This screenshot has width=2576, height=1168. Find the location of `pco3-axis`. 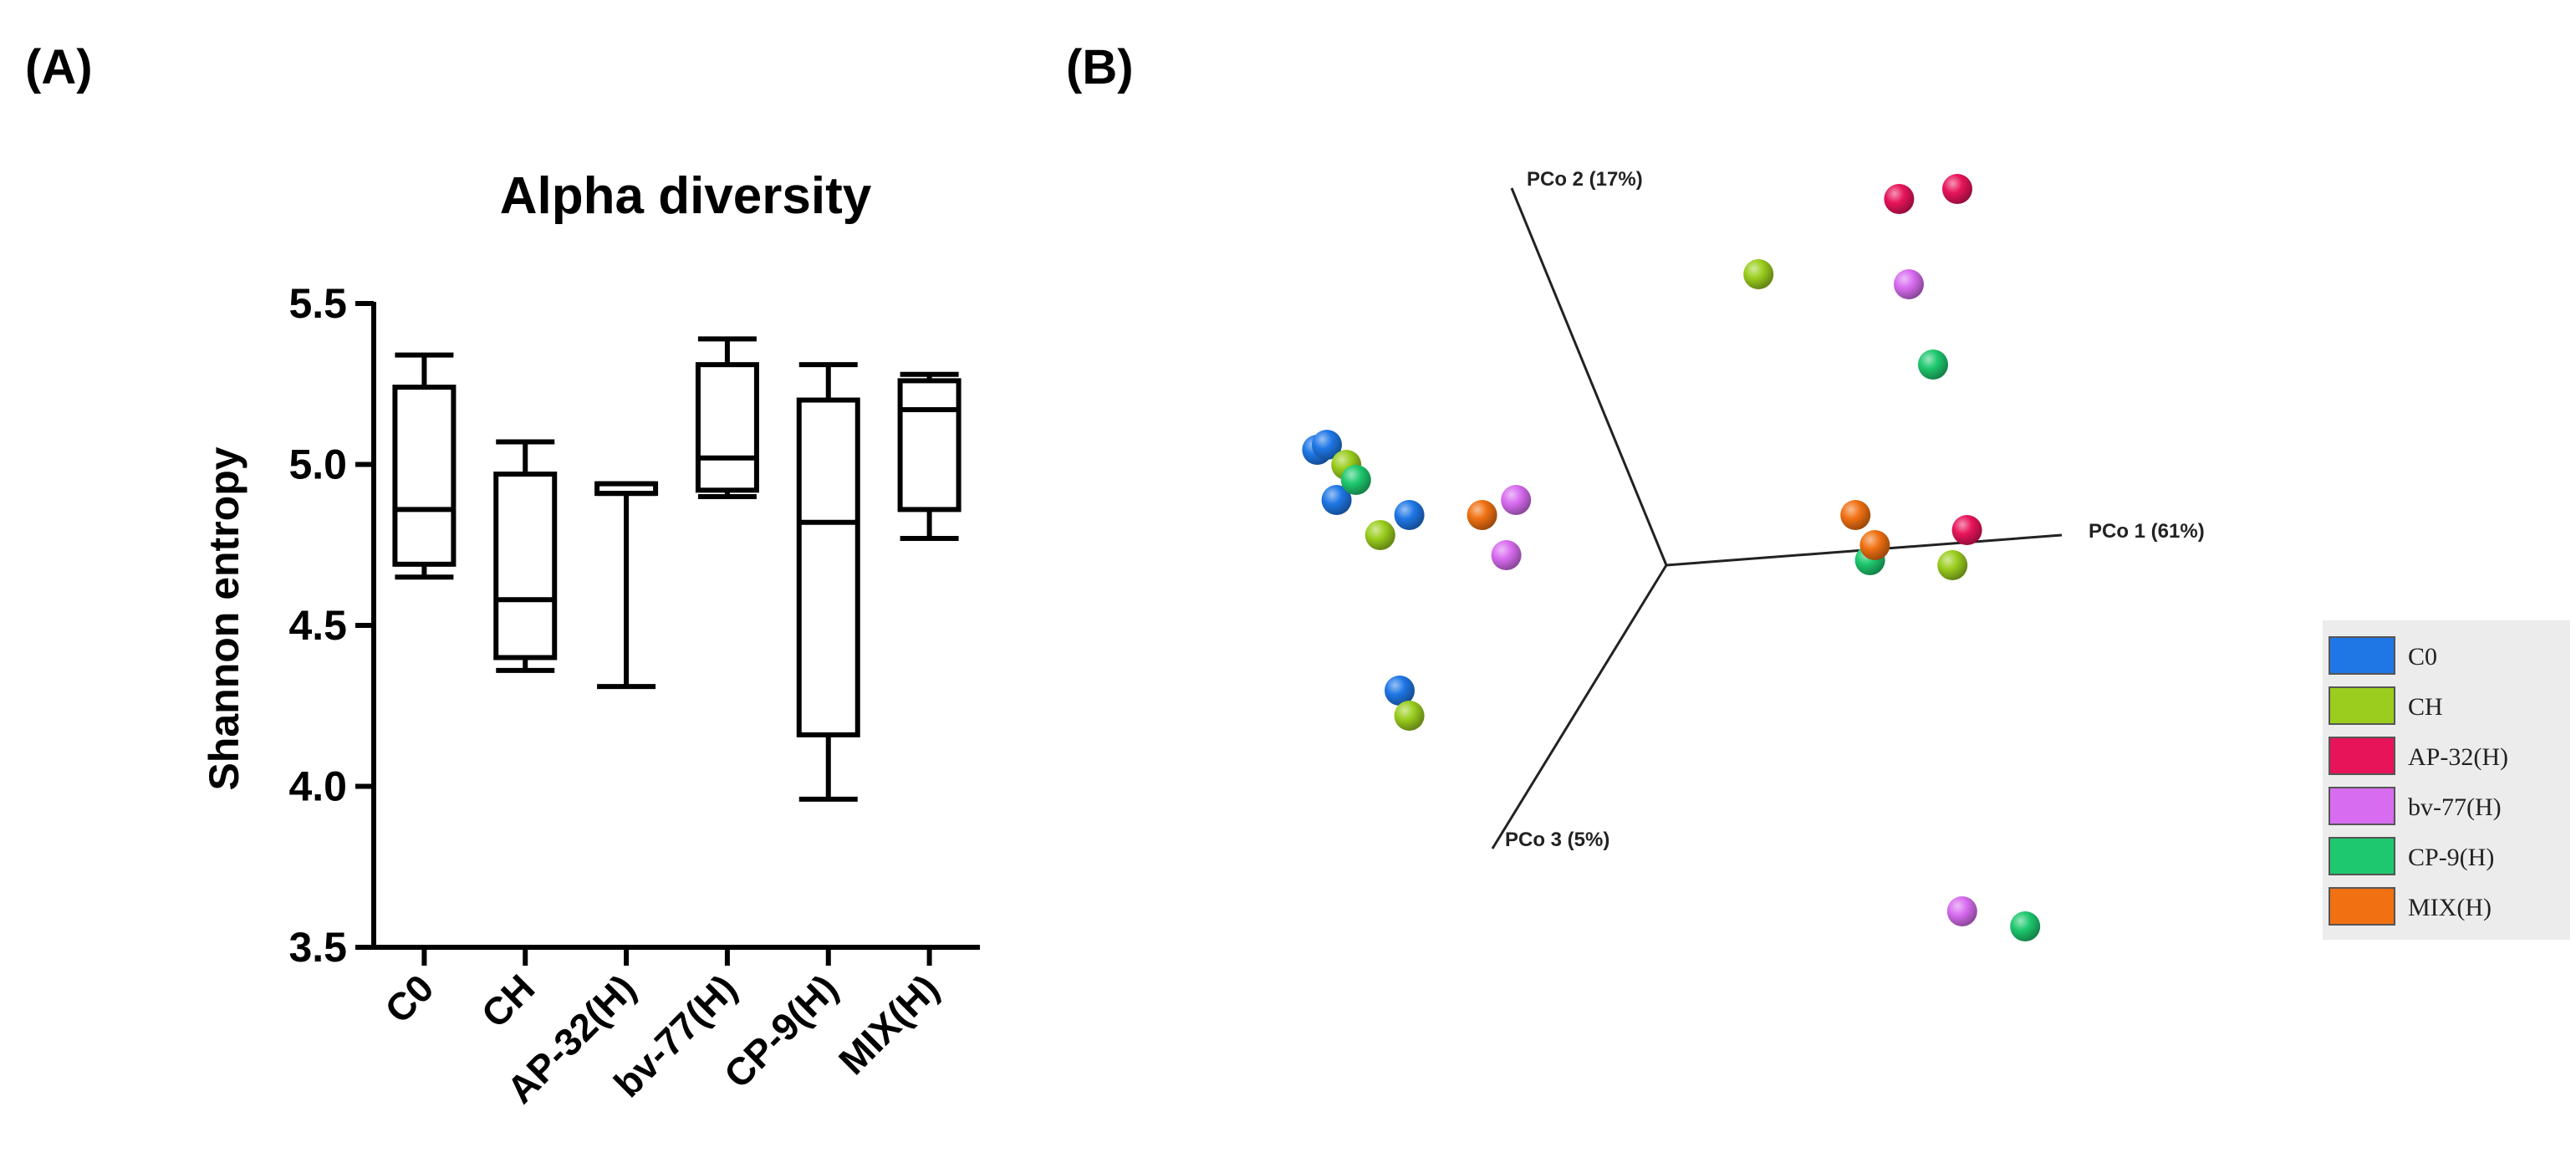

pco3-axis is located at coordinates (1579, 706).